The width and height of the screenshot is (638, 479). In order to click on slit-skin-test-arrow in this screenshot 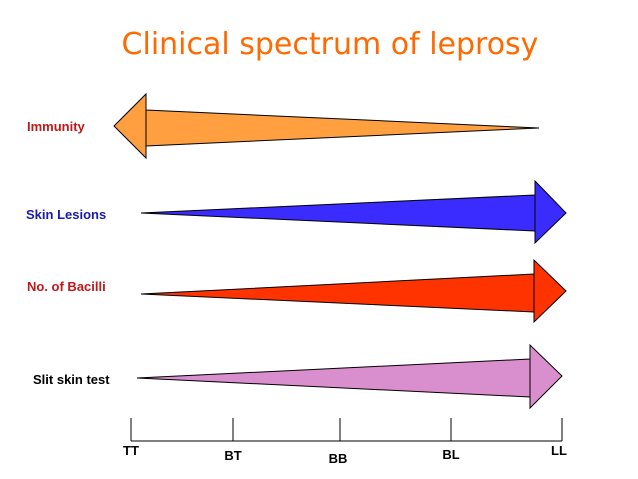, I will do `click(349, 376)`.